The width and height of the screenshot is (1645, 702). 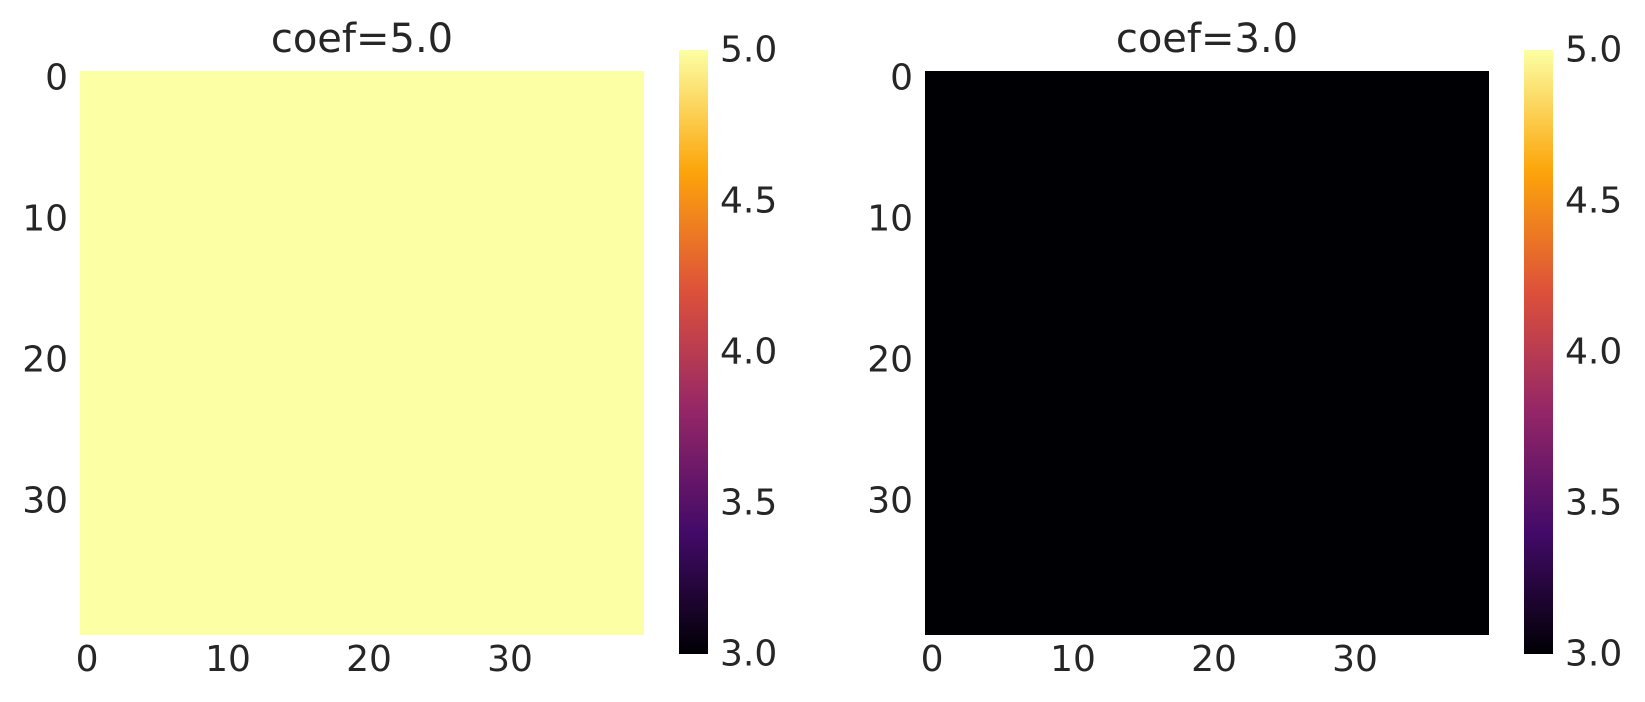 What do you see at coordinates (1207, 39) in the screenshot?
I see `chart-title: coef=3.0` at bounding box center [1207, 39].